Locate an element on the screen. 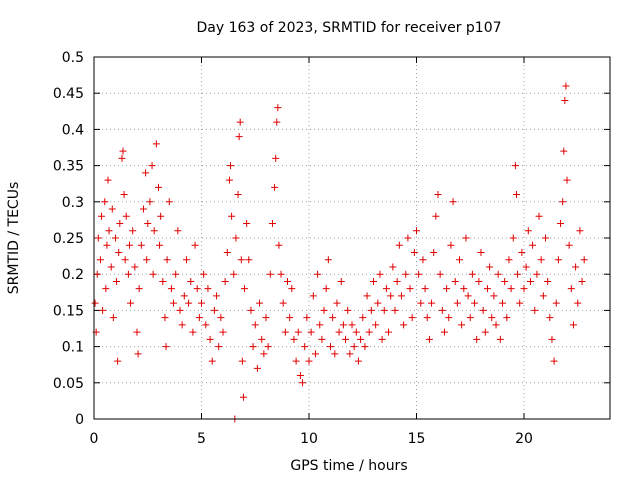 The image size is (640, 480). x-tick-label: 5 is located at coordinates (201, 439).